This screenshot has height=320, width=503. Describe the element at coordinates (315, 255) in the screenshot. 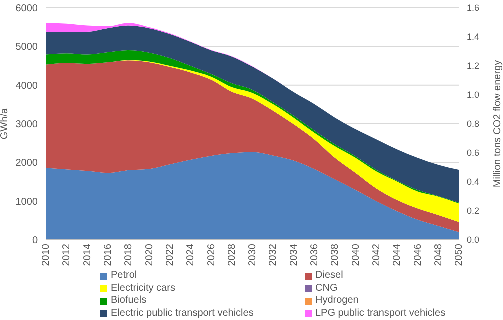

I see `x-tick-label: 2036` at that location.